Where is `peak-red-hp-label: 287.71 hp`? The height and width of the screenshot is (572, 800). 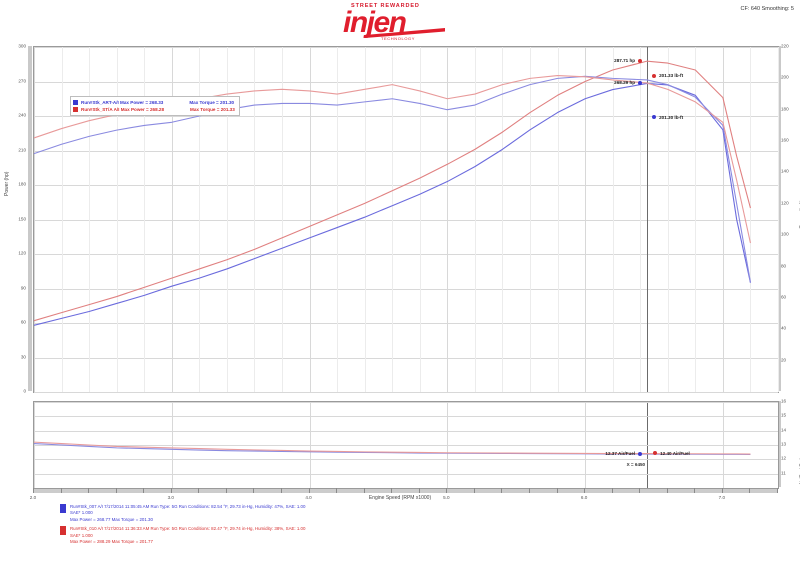 peak-red-hp-label: 287.71 hp is located at coordinates (629, 60).